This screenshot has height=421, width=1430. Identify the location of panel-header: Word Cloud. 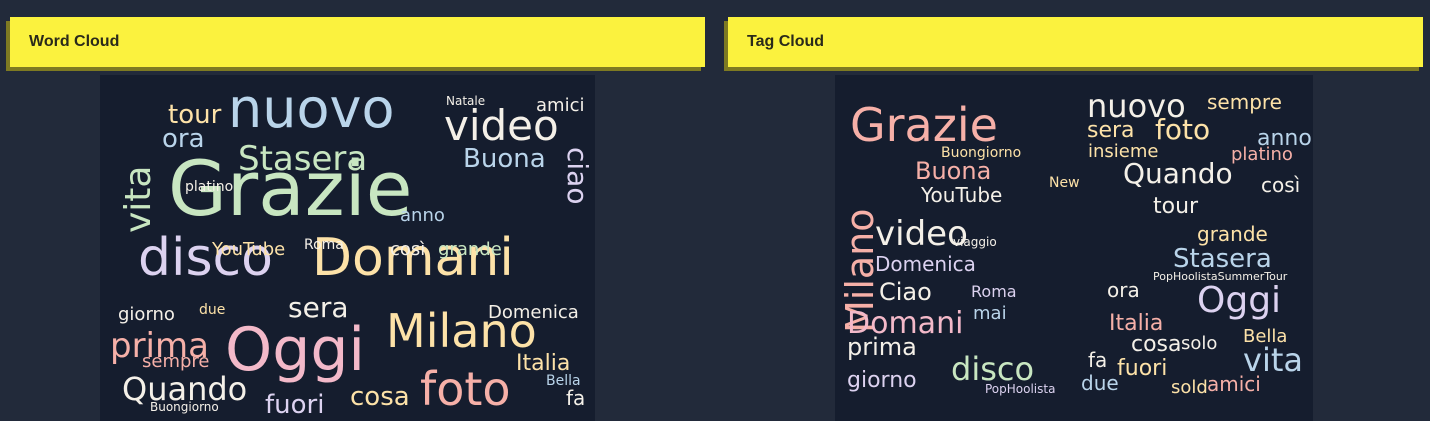
(357, 42).